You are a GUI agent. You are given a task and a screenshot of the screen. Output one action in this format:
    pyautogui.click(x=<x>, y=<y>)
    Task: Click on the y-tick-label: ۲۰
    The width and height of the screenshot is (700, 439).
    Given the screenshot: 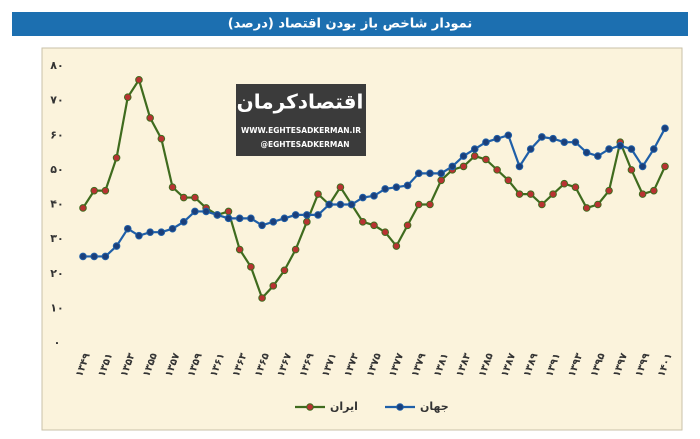 What is the action you would take?
    pyautogui.click(x=56, y=273)
    